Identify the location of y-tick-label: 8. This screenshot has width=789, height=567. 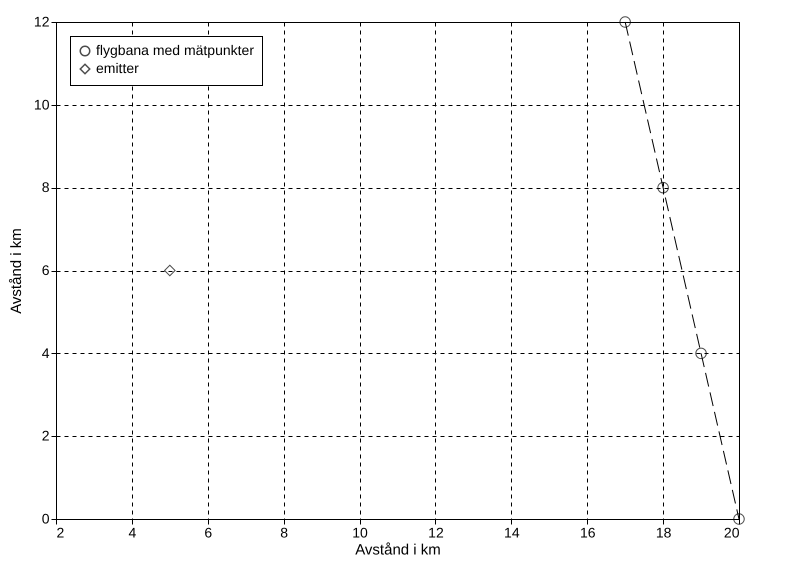
(46, 187).